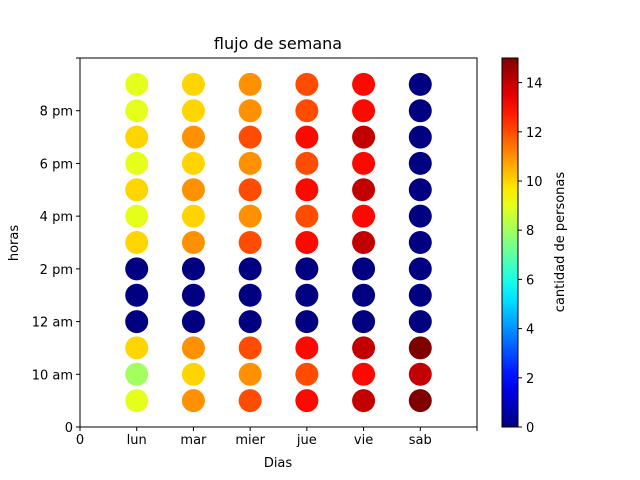 The height and width of the screenshot is (480, 640). What do you see at coordinates (306, 440) in the screenshot?
I see `x-tick-label: jue` at bounding box center [306, 440].